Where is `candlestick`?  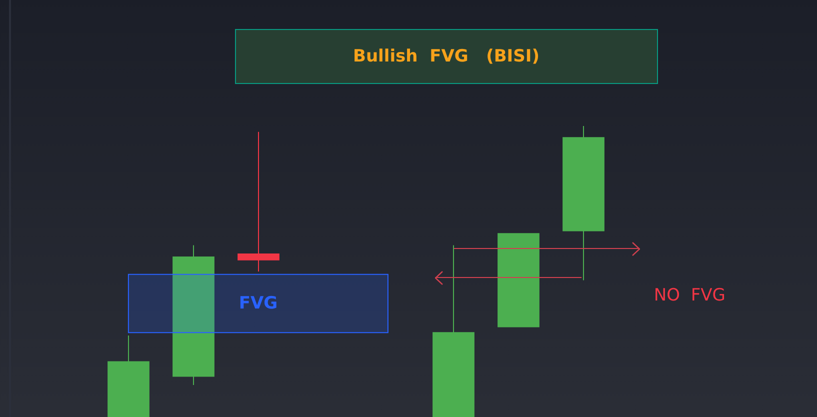
candlestick is located at coordinates (259, 201).